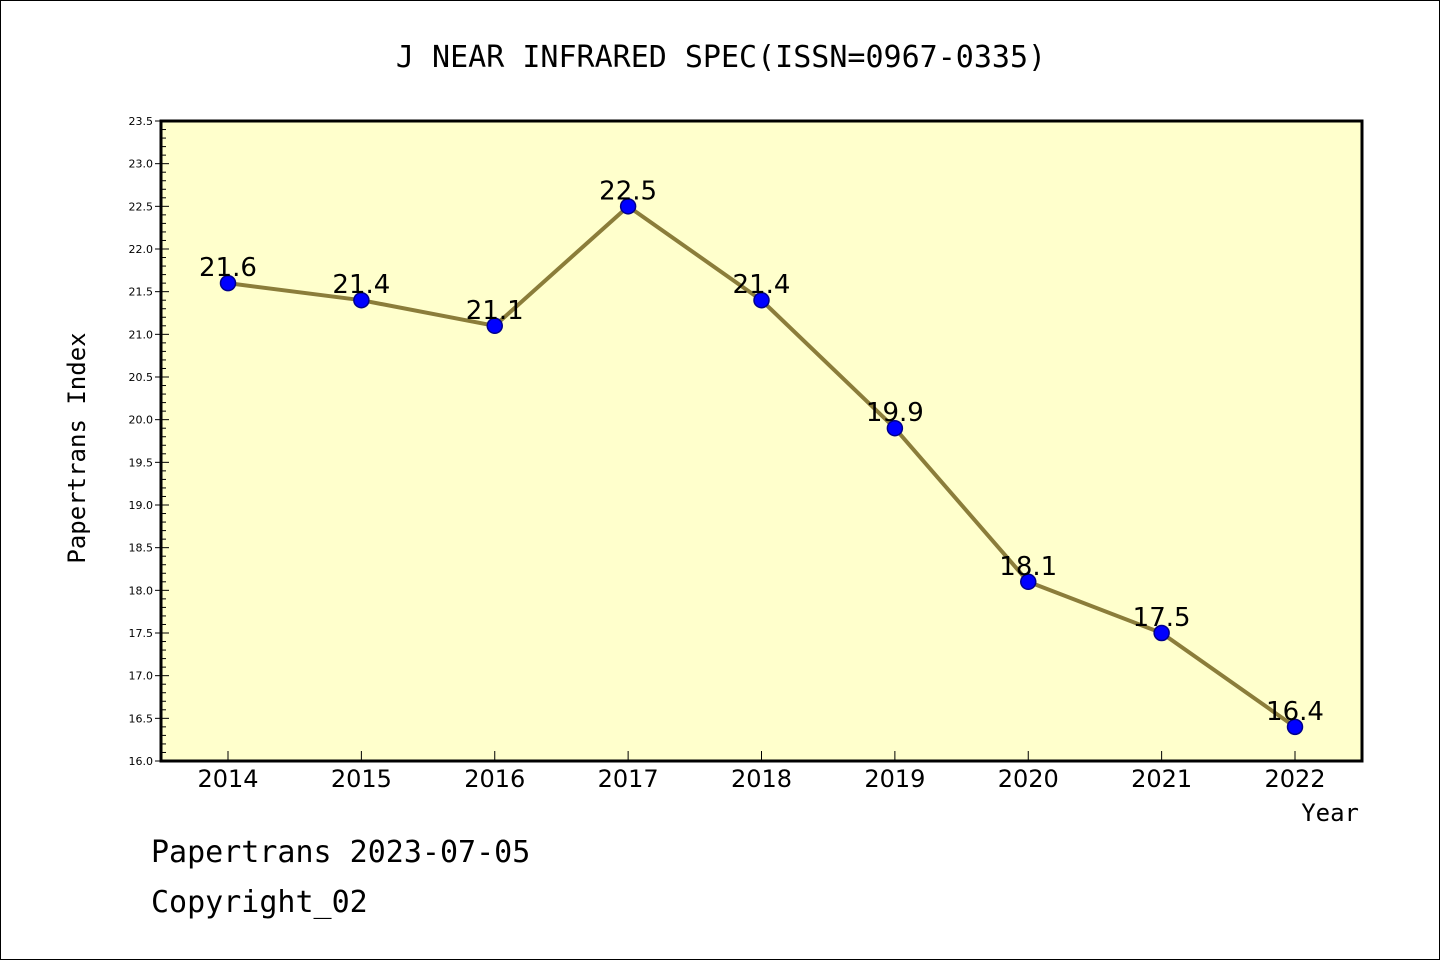  What do you see at coordinates (77, 447) in the screenshot?
I see `y-axis-label: Papertrans Index` at bounding box center [77, 447].